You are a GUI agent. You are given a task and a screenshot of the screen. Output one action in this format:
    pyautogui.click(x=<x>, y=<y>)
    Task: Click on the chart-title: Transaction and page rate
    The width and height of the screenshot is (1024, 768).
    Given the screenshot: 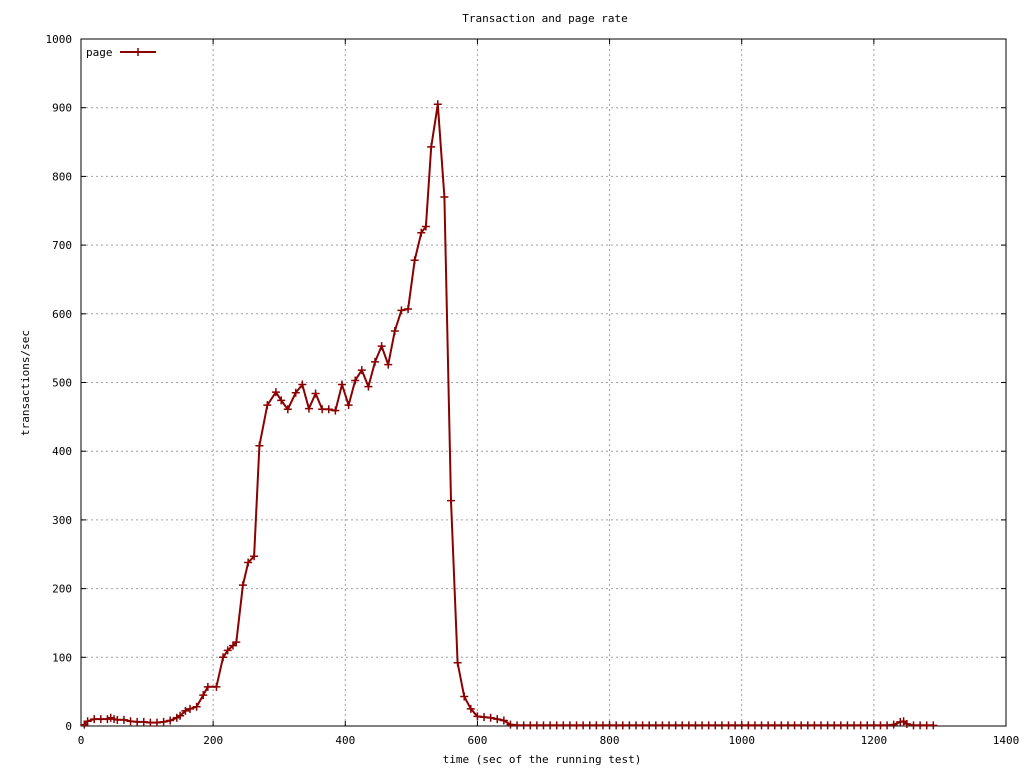 What is the action you would take?
    pyautogui.click(x=545, y=18)
    